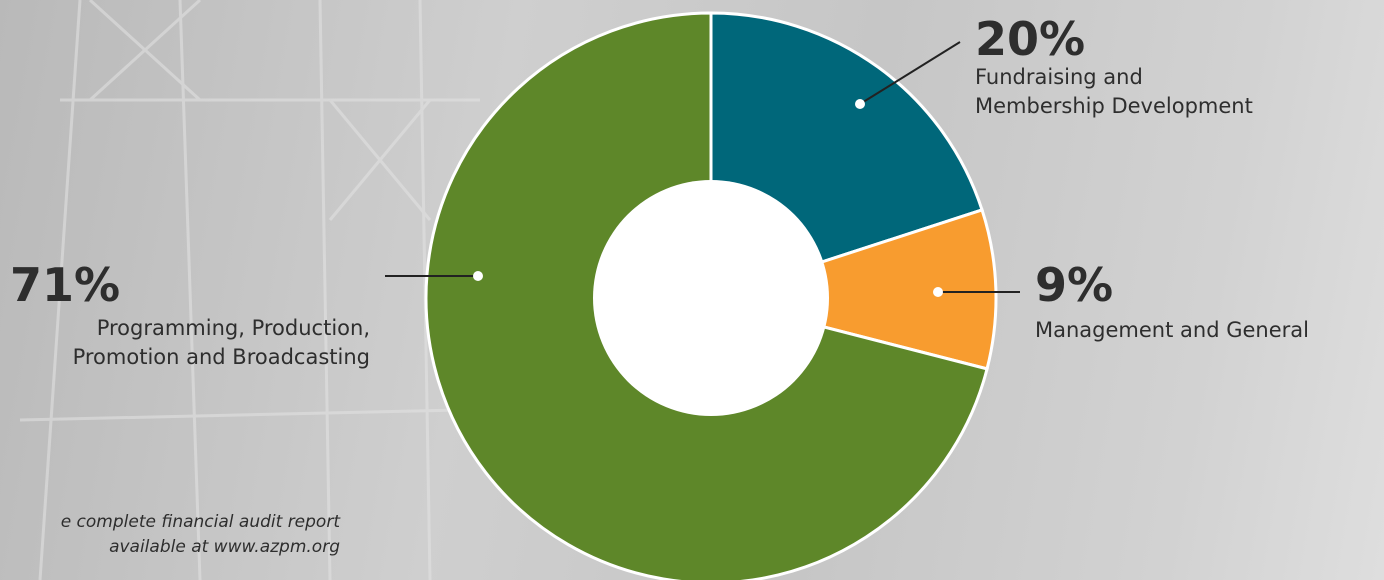 This screenshot has width=1384, height=580. Describe the element at coordinates (1030, 39) in the screenshot. I see `percent-label: 20%` at that location.